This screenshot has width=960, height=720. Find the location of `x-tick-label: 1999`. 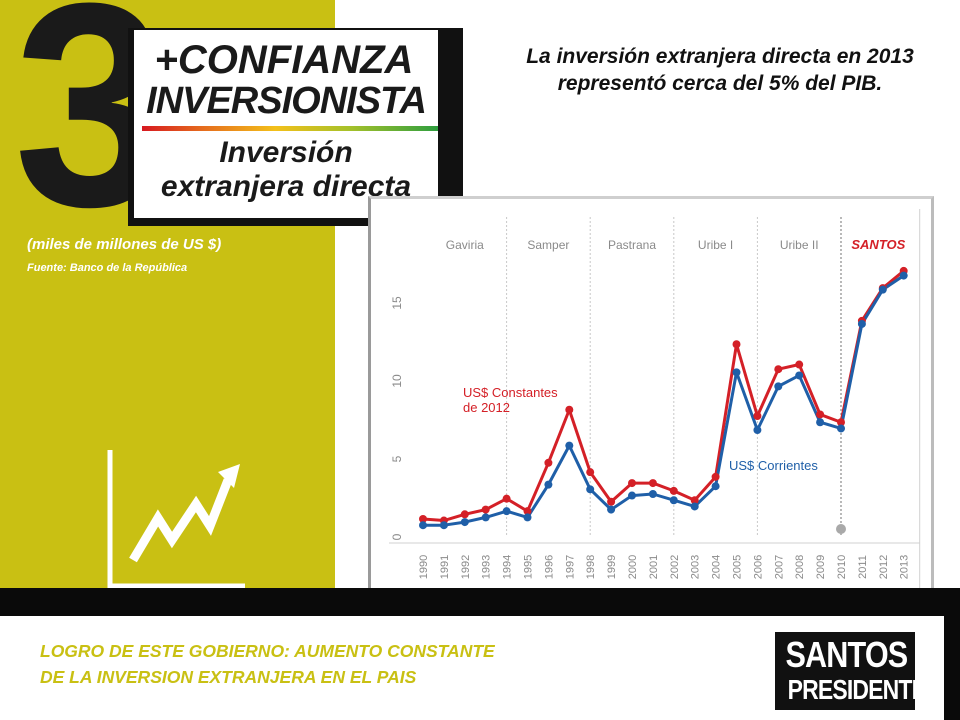

x-tick-label: 1999 is located at coordinates (612, 567).